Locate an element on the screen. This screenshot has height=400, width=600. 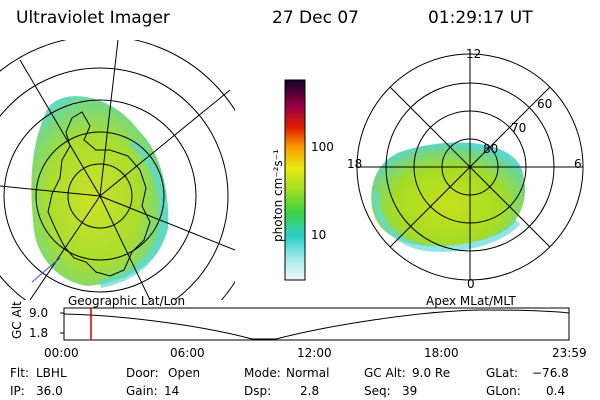
time-tick-2359: 23:59 is located at coordinates (569, 353).